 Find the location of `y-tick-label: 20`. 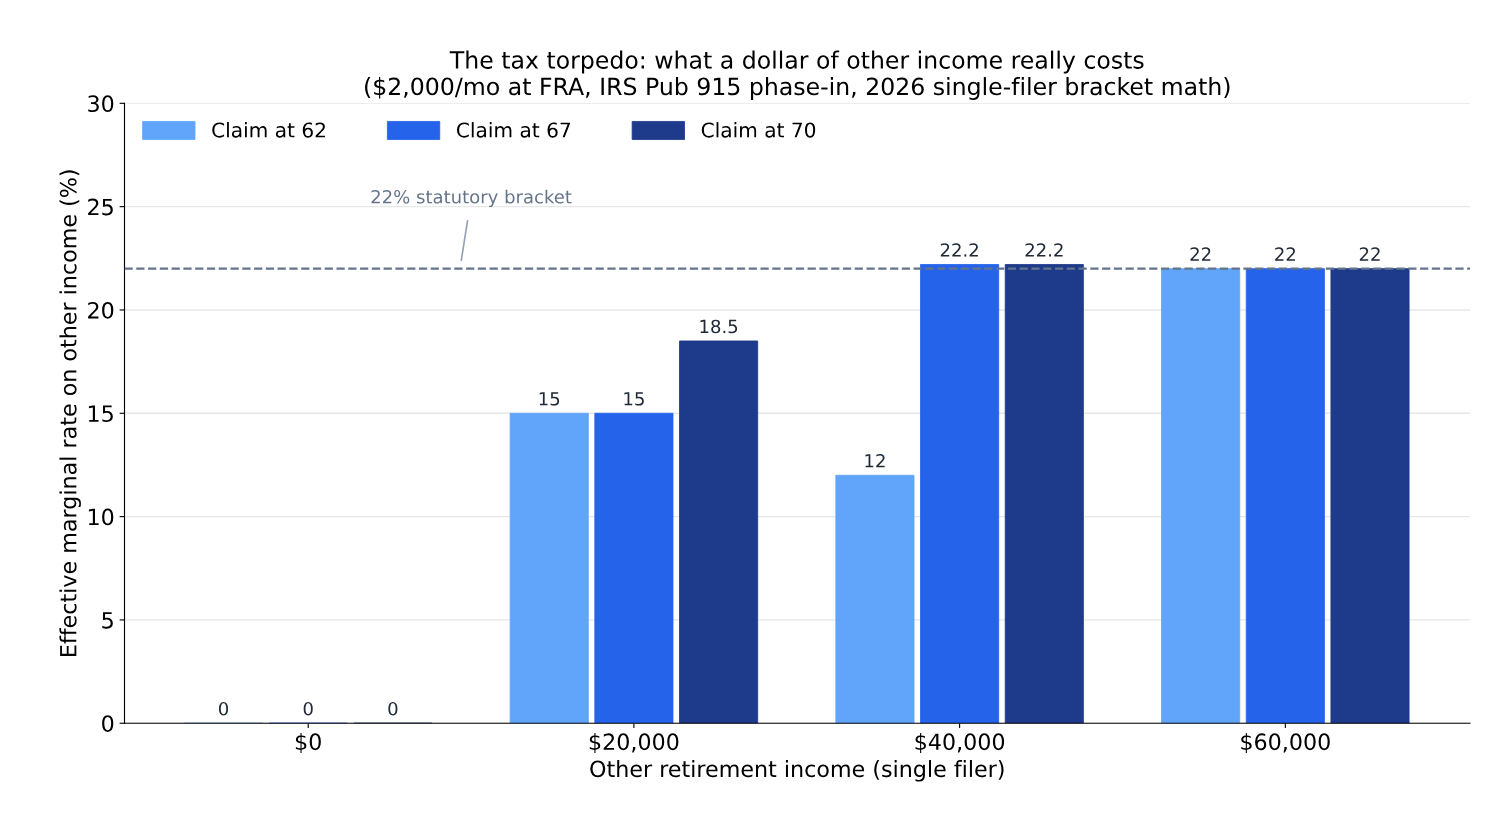

y-tick-label: 20 is located at coordinates (101, 310).